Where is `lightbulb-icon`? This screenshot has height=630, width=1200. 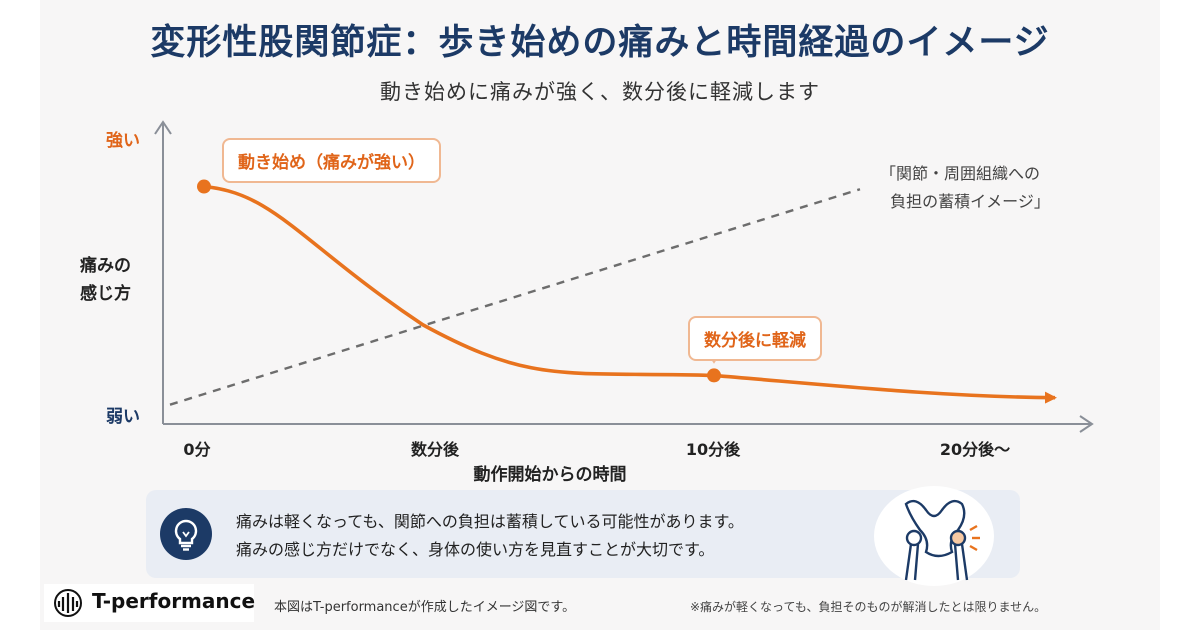 lightbulb-icon is located at coordinates (186, 535).